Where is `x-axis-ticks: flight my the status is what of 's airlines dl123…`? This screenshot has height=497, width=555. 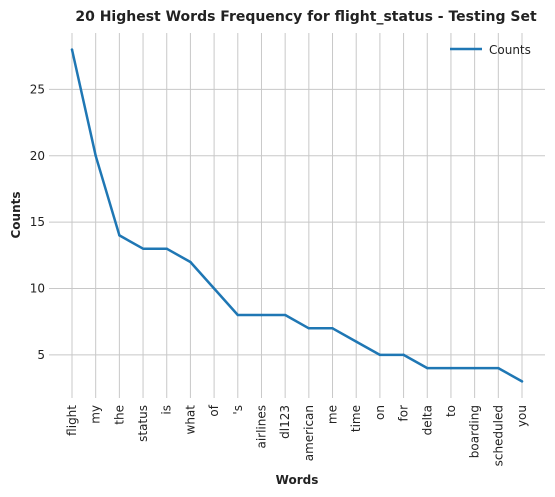
x-axis-ticks: flight my the status is what of 's airlines dl123… is located at coordinates (297, 435).